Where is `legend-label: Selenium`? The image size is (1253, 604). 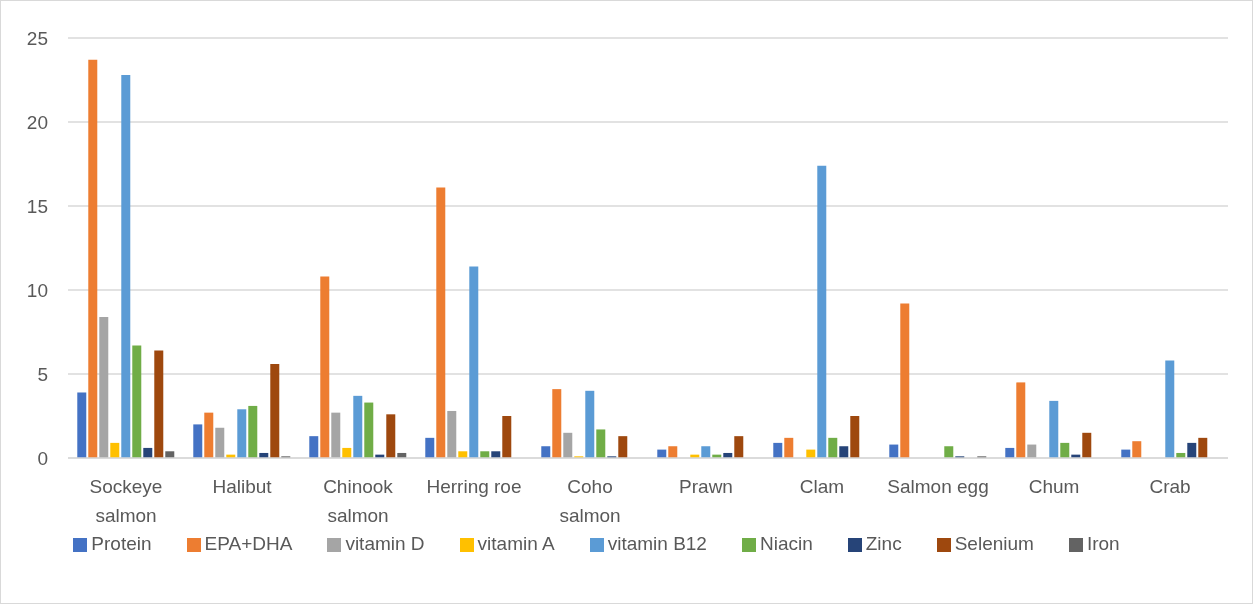 legend-label: Selenium is located at coordinates (994, 543).